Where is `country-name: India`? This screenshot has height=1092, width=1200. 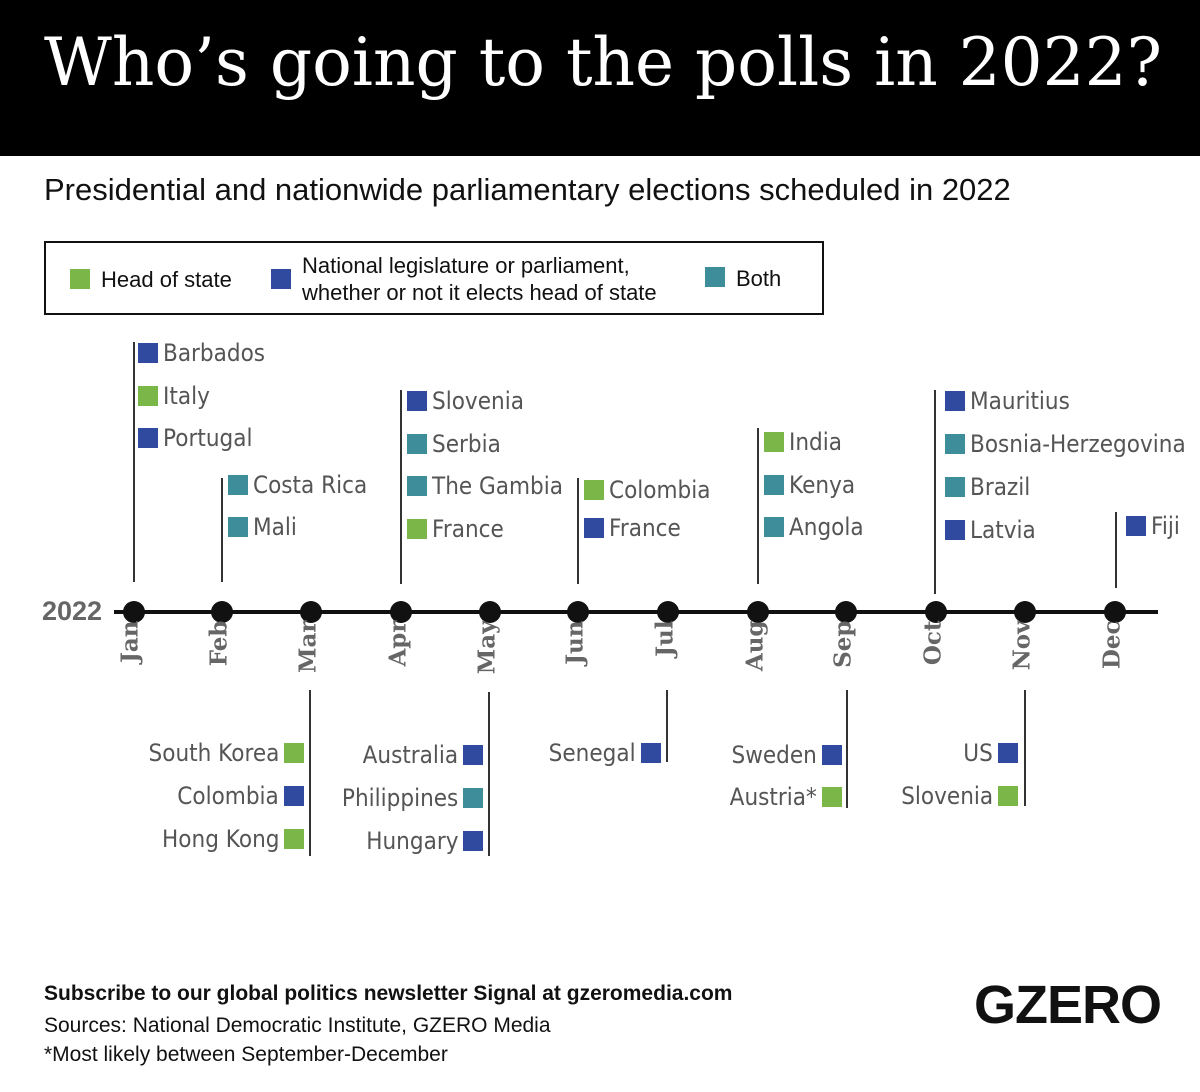
country-name: India is located at coordinates (816, 442).